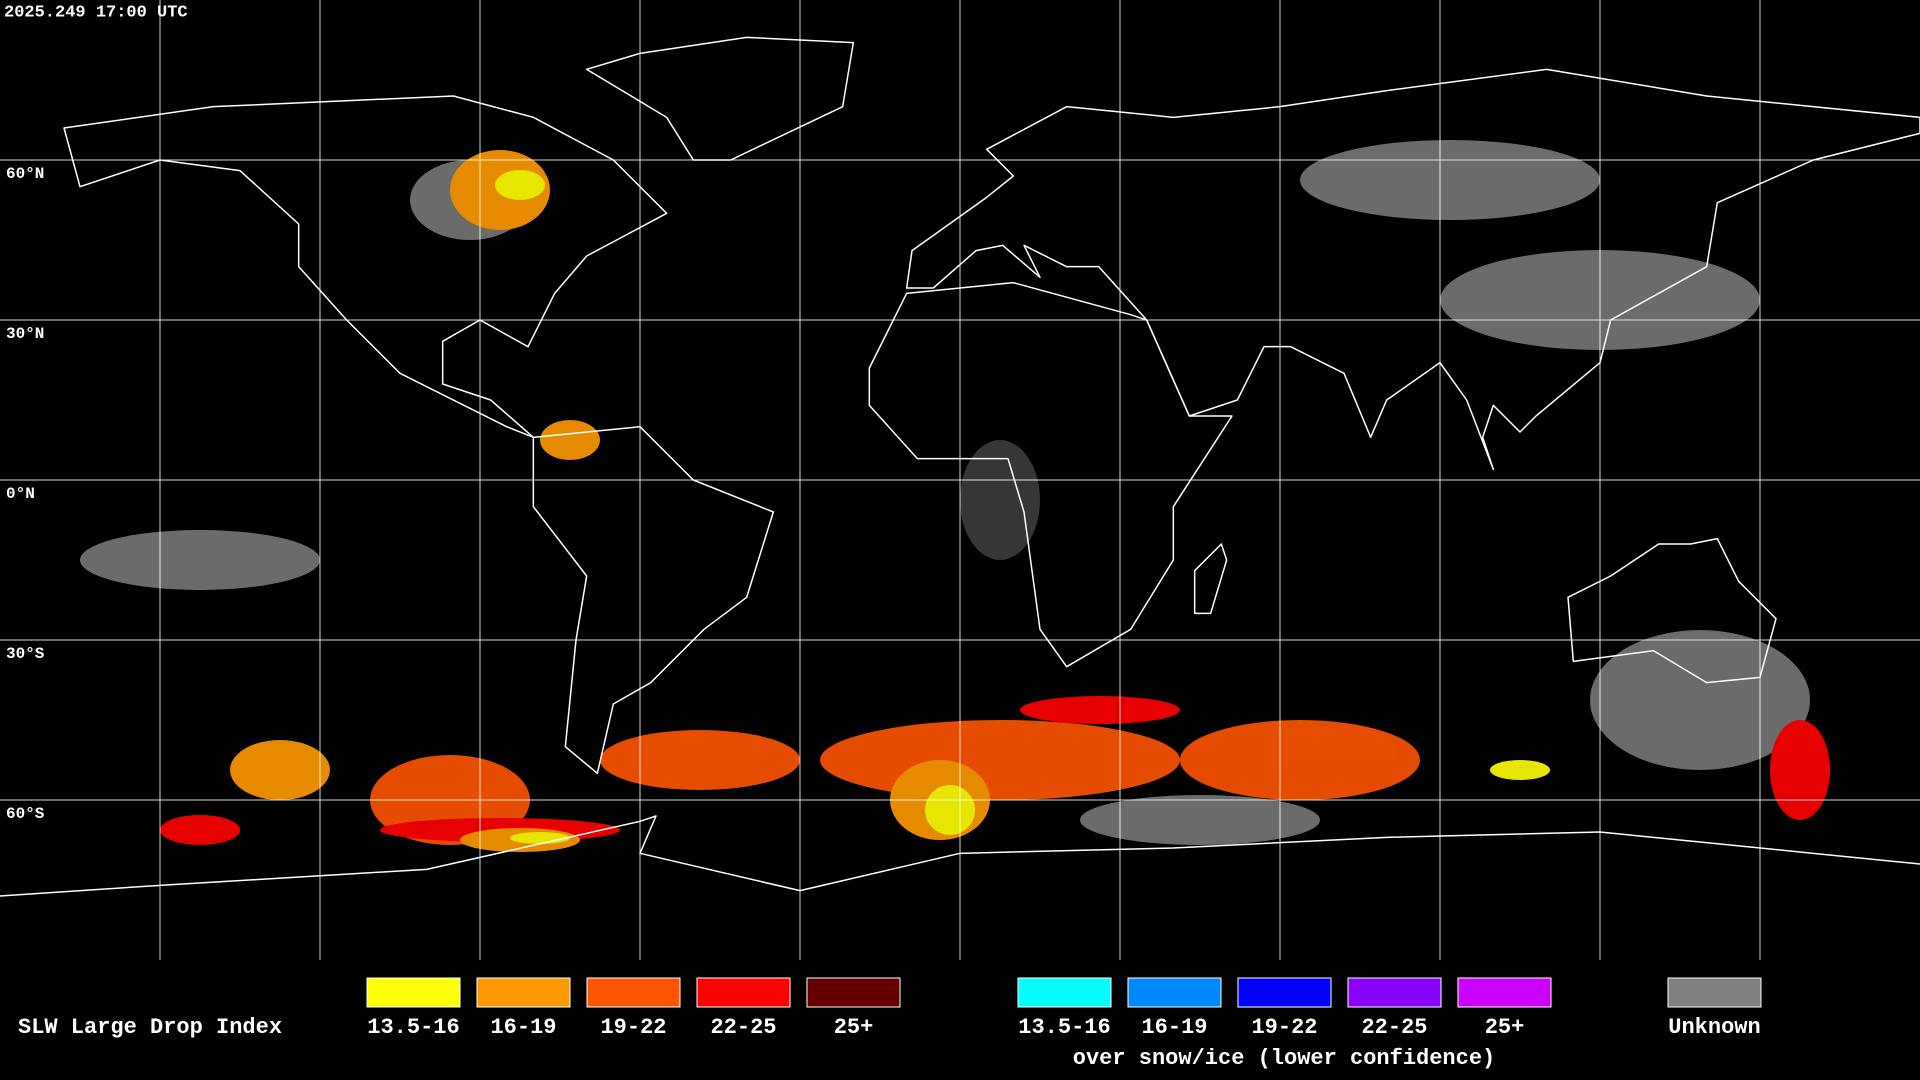 The image size is (1920, 1080). I want to click on legend-title: SLW Large Drop Index, so click(150, 1027).